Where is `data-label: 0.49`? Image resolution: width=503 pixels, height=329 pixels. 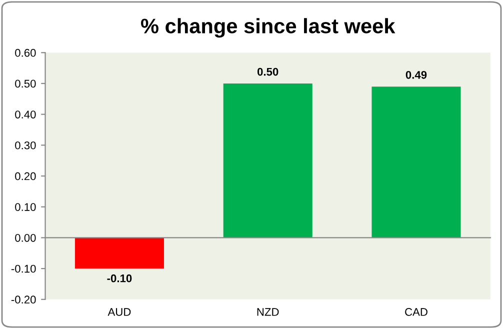 data-label: 0.49 is located at coordinates (416, 74).